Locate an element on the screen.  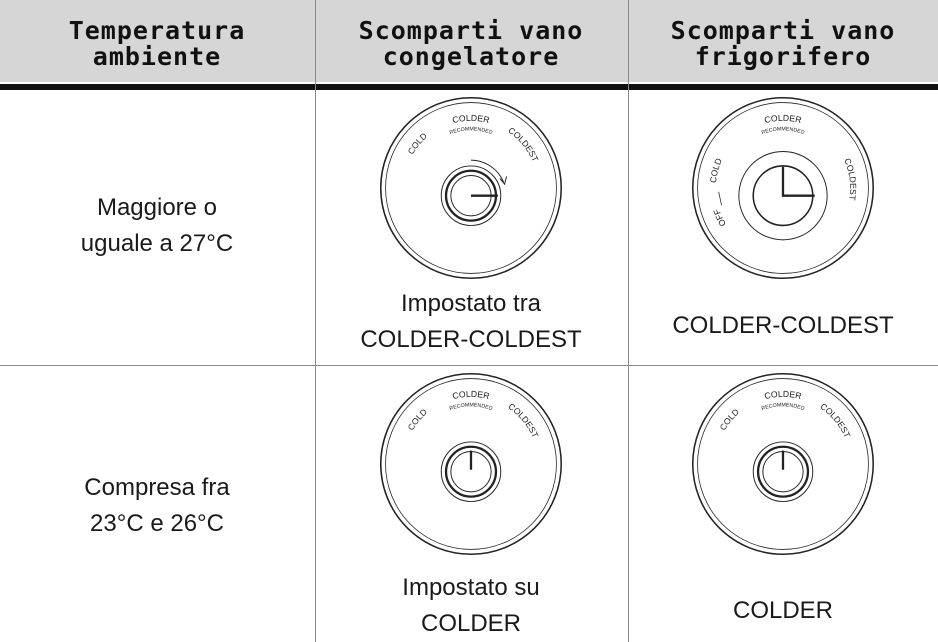
column-header: Temperatura ambiente is located at coordinates (157, 44).